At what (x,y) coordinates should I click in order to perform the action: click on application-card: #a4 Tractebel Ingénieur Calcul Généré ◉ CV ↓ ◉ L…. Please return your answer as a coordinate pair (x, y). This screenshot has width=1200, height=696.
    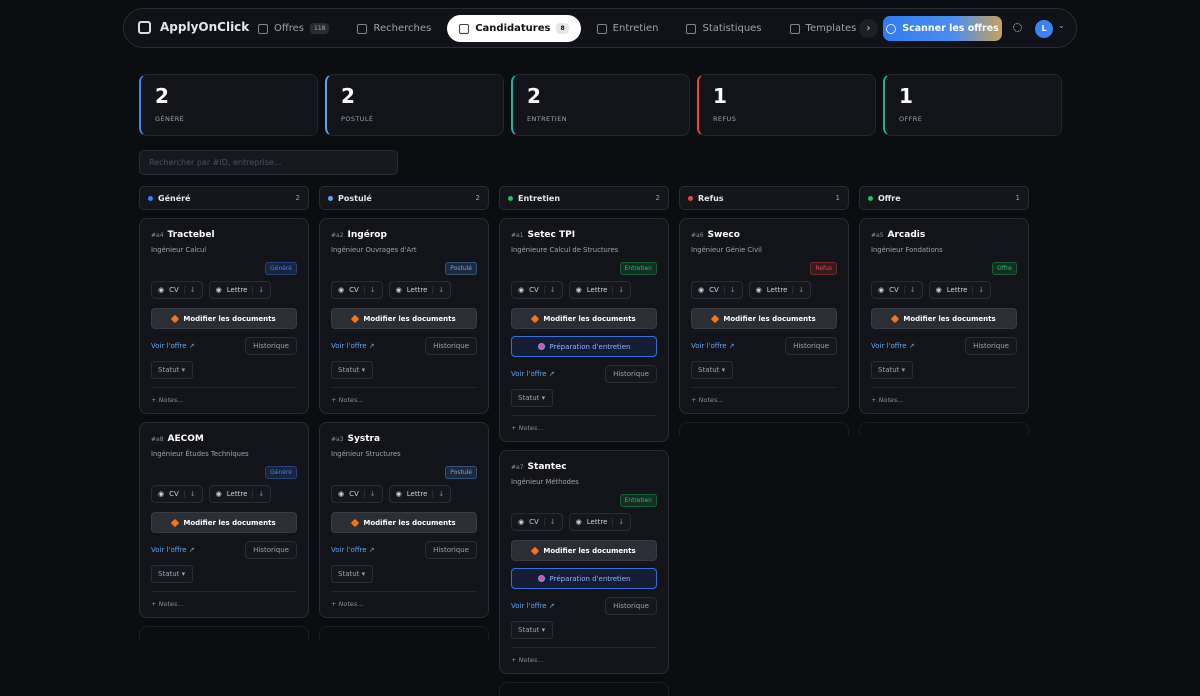
    Looking at the image, I should click on (224, 316).